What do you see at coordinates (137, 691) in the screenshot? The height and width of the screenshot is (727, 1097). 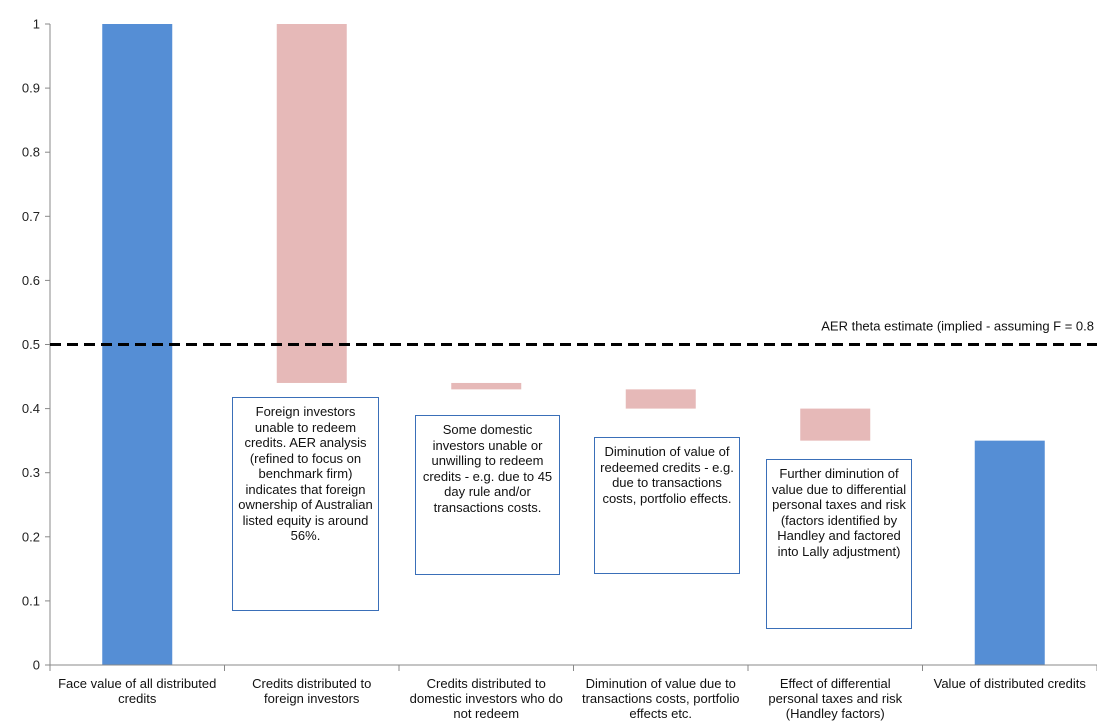 I see `category-label: Face value of all distributed credits` at bounding box center [137, 691].